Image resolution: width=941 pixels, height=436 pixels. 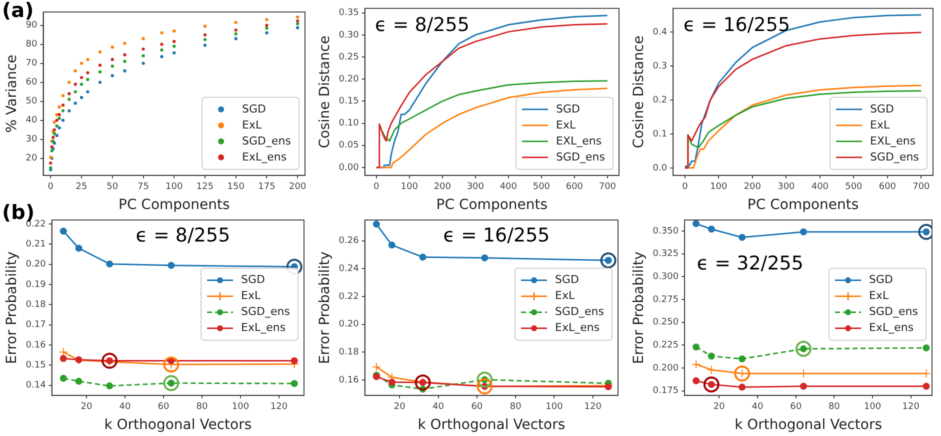 I want to click on y-tick-label: 90, so click(x=32, y=25).